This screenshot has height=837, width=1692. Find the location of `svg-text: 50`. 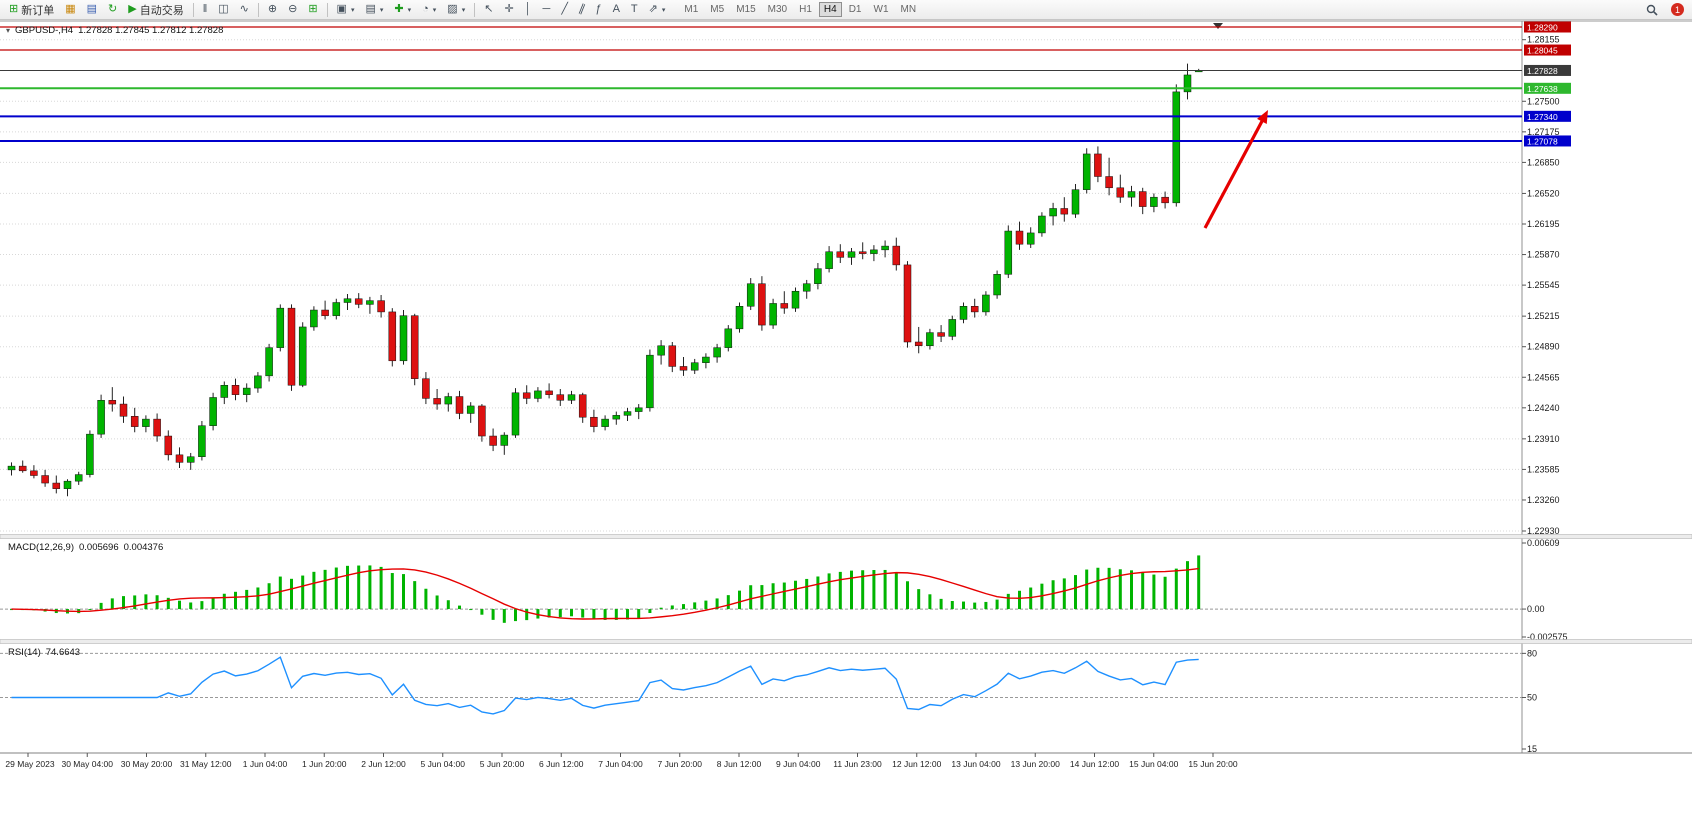

svg-text: 50 is located at coordinates (1532, 698).